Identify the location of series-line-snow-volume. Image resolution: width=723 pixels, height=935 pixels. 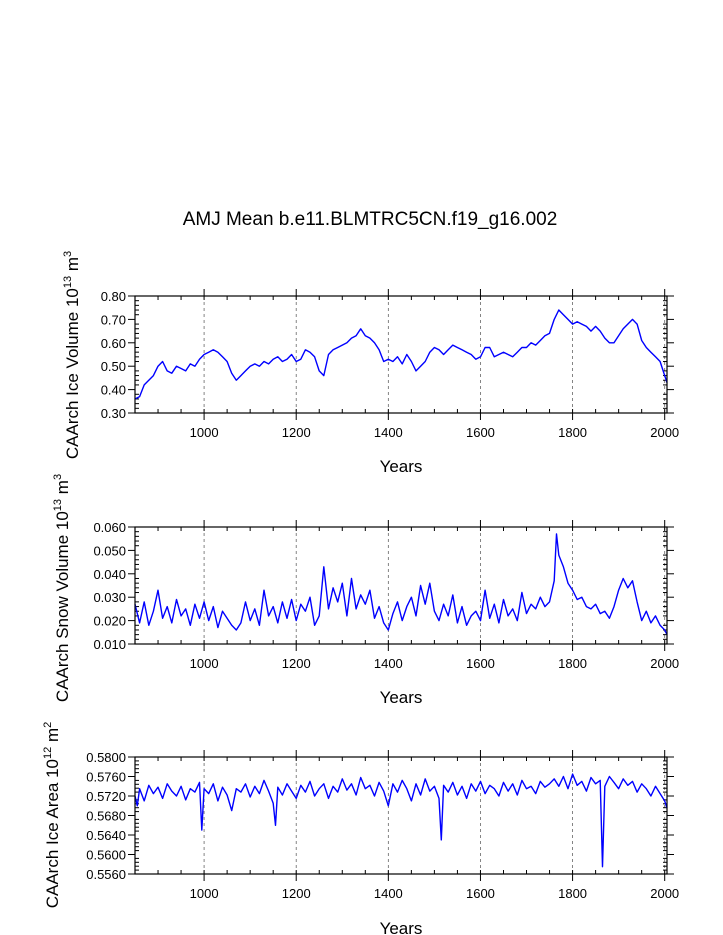
(401, 584).